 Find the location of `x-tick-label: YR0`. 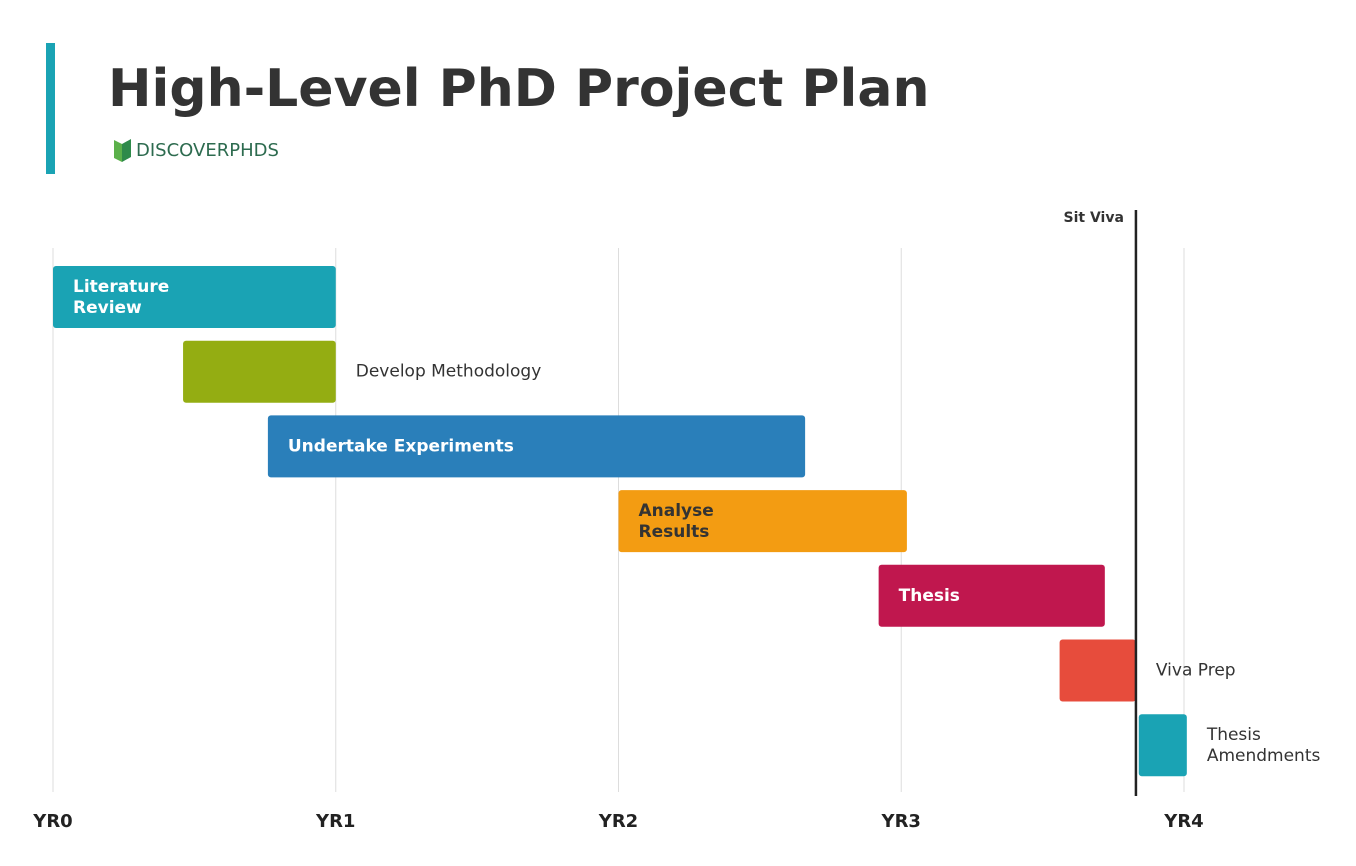

x-tick-label: YR0 is located at coordinates (52, 821).